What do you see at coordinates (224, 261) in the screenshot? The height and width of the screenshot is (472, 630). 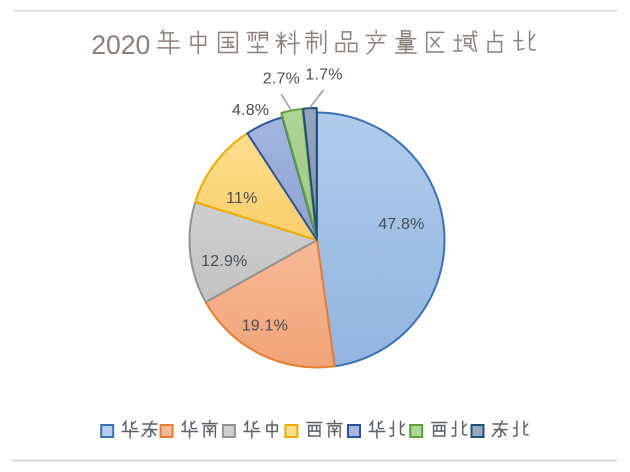 I see `svg-text: 12.9%` at bounding box center [224, 261].